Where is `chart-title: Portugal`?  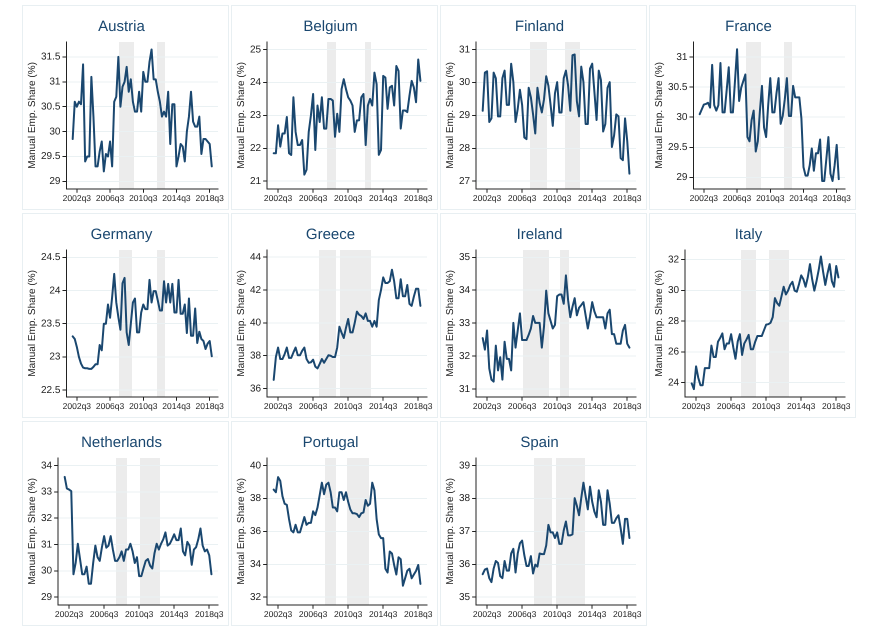
chart-title: Portugal is located at coordinates (330, 443).